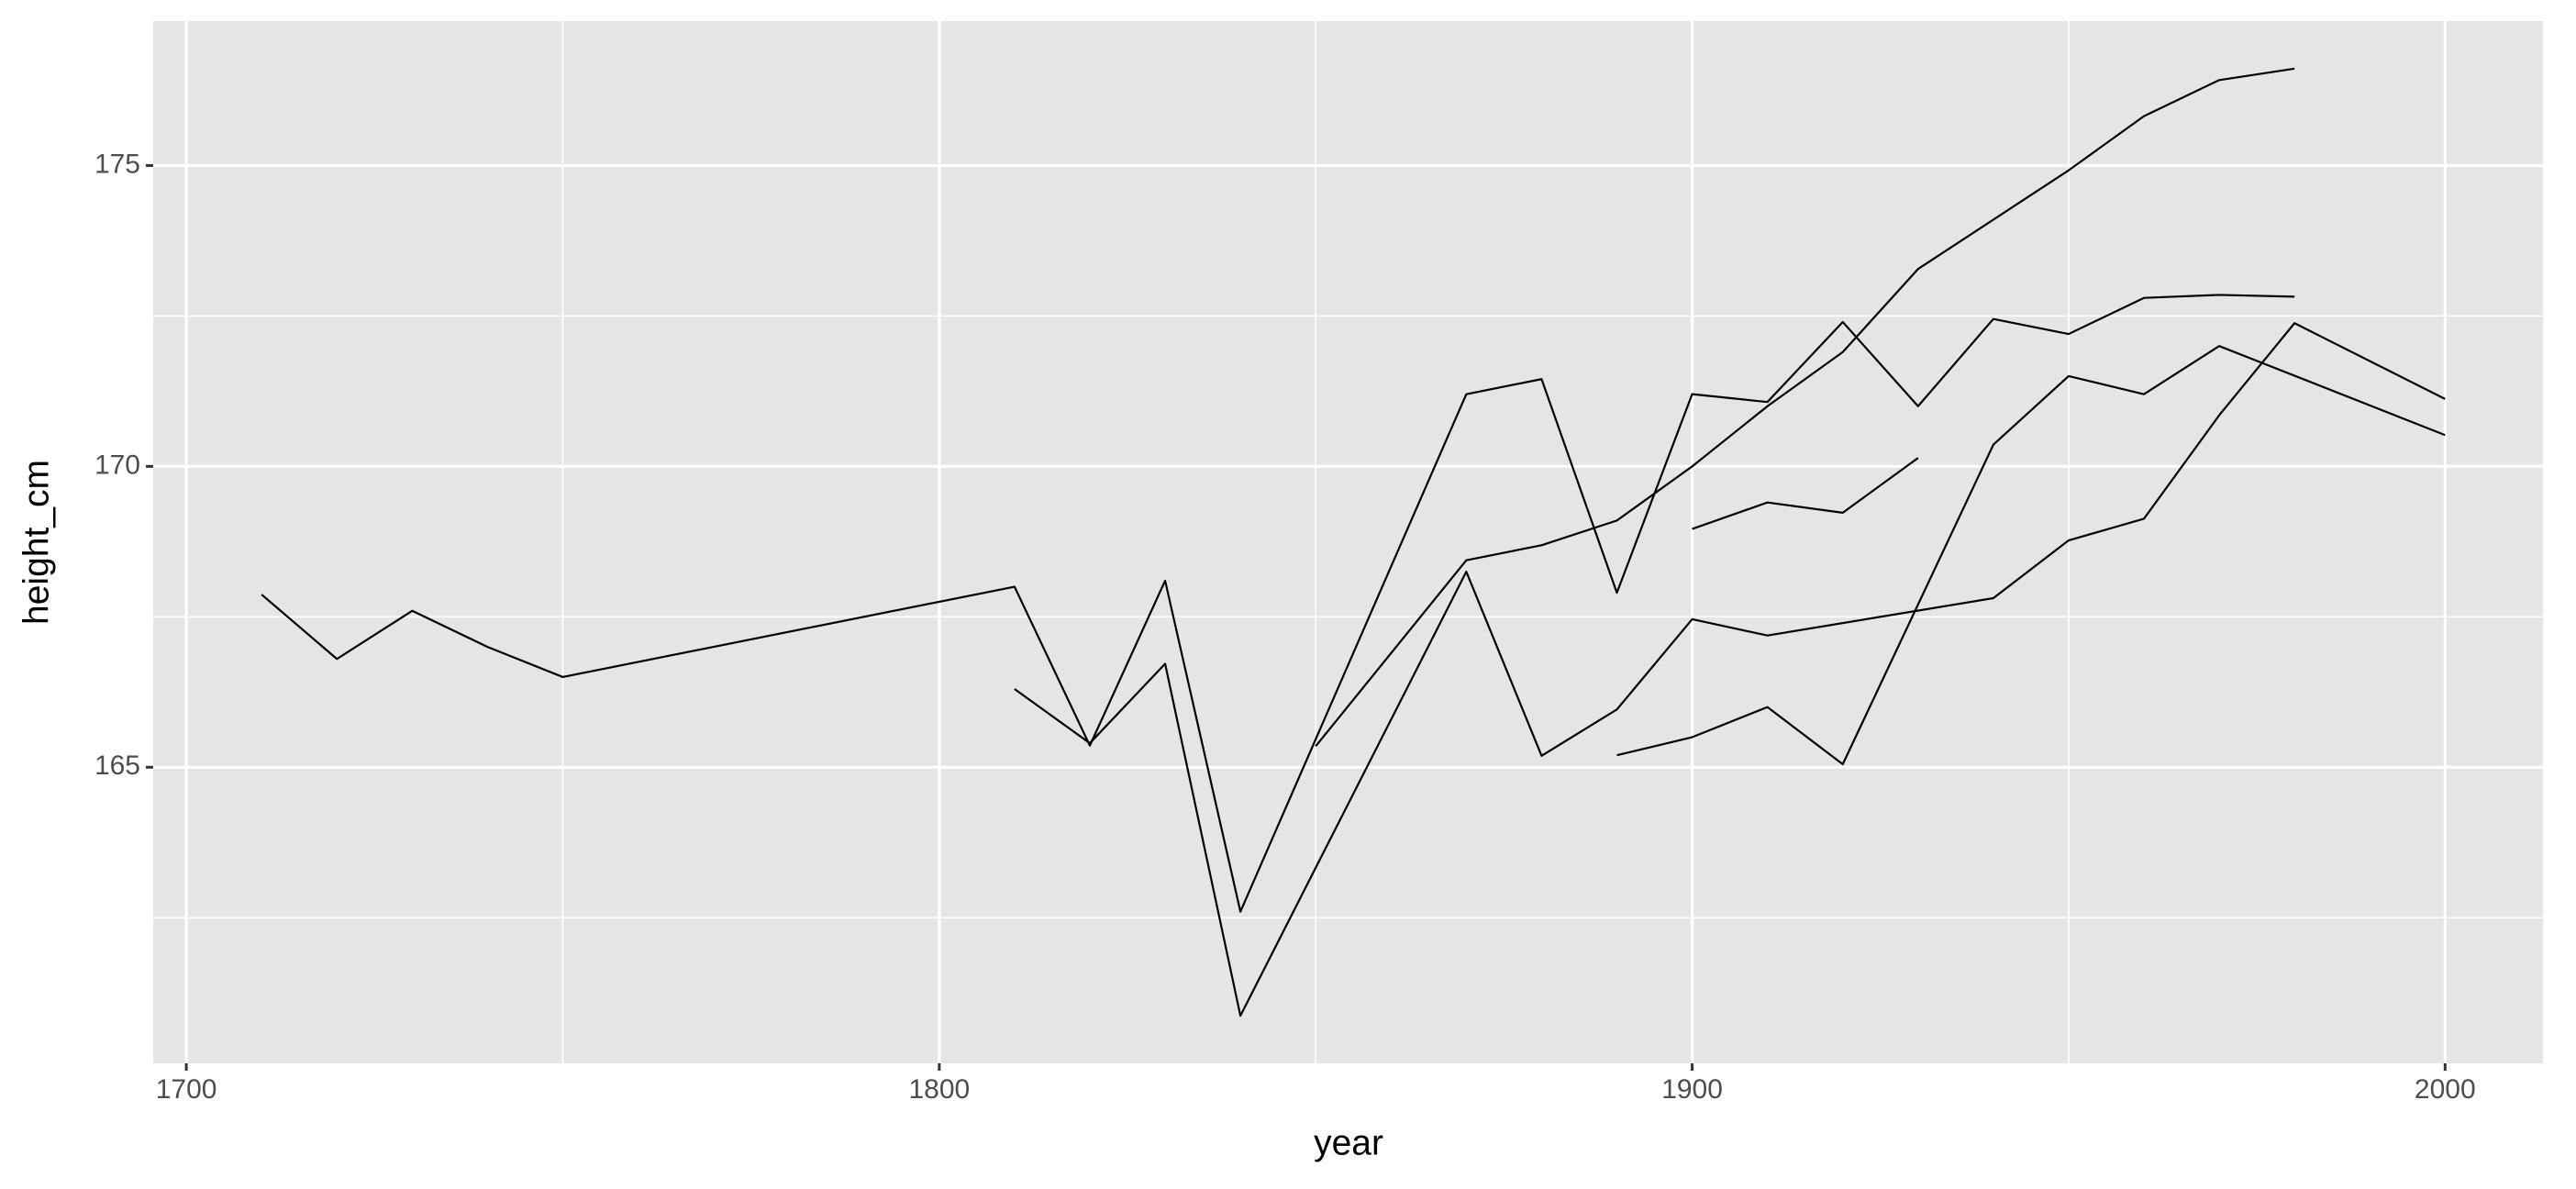 The height and width of the screenshot is (1189, 2576). I want to click on x-tick-label: 2000, so click(2445, 1089).